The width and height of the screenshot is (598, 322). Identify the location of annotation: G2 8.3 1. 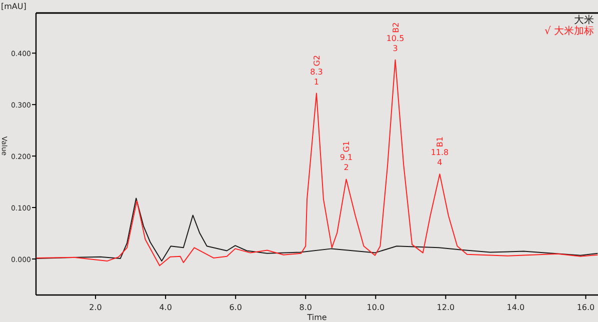
(316, 70).